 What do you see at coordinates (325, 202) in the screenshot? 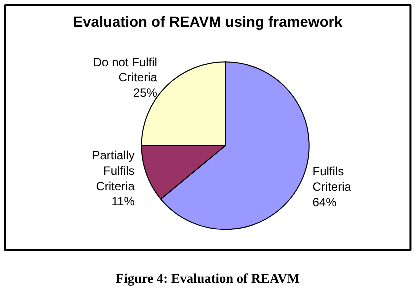
I see `data-label: 64%` at bounding box center [325, 202].